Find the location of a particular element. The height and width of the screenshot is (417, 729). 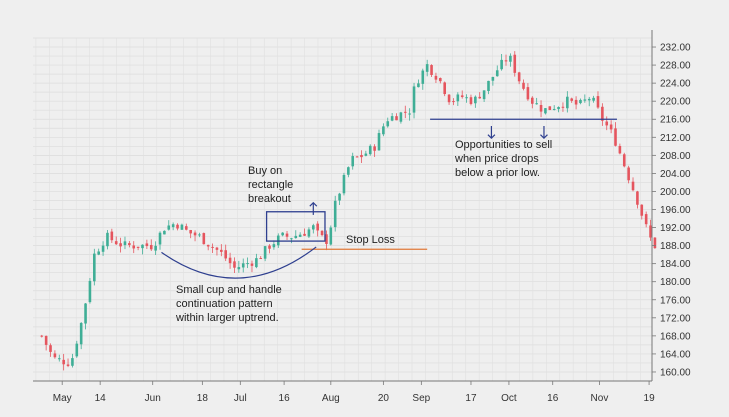

y-tick-label: 196.00 is located at coordinates (675, 210).